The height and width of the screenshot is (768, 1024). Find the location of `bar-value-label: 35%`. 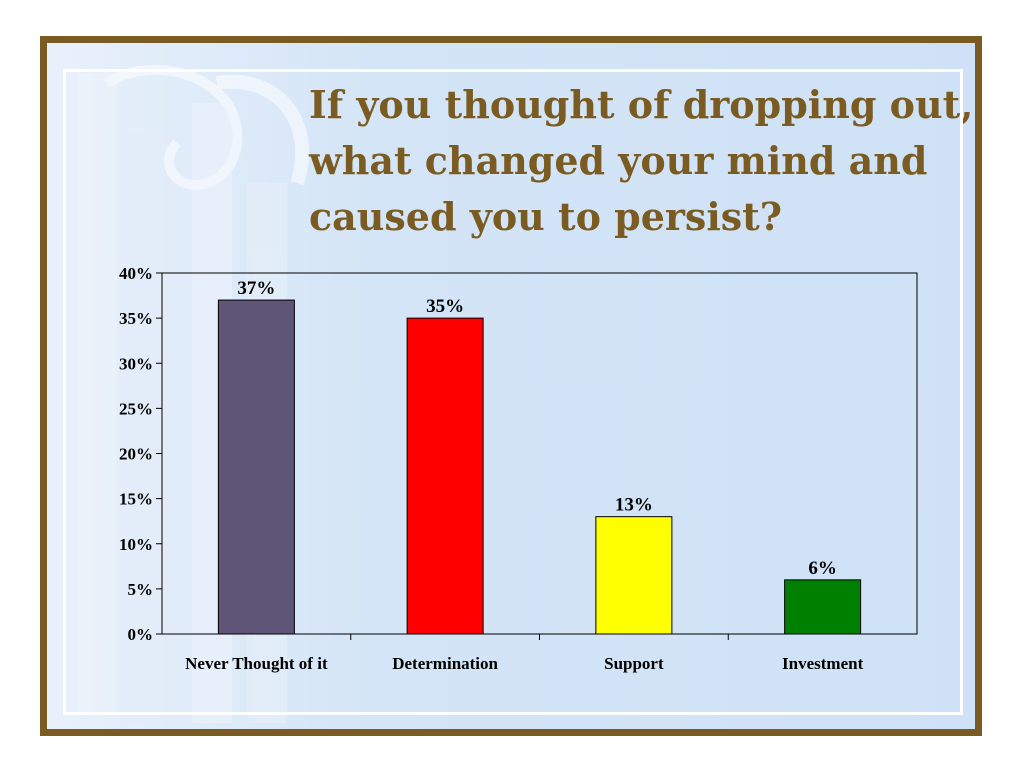

bar-value-label: 35% is located at coordinates (445, 306).